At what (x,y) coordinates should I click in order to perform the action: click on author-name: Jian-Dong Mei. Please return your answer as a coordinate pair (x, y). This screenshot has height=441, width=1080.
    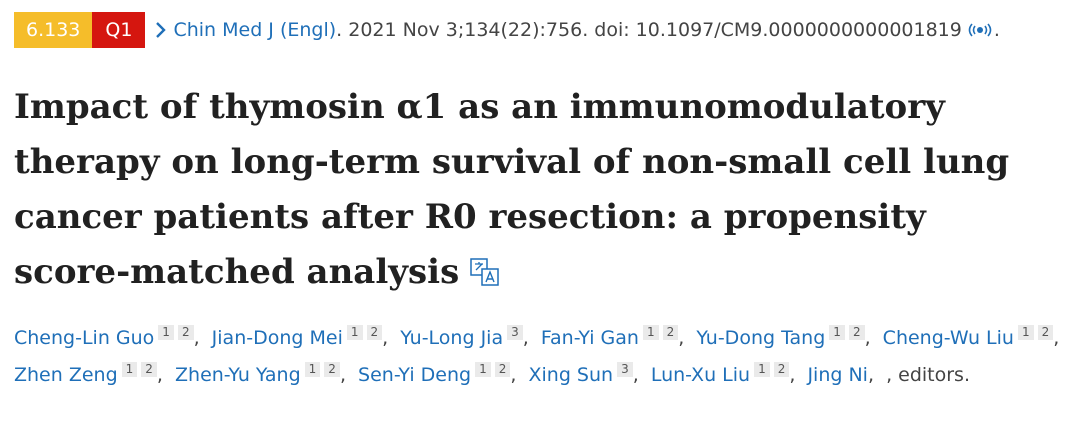
    Looking at the image, I should click on (277, 338).